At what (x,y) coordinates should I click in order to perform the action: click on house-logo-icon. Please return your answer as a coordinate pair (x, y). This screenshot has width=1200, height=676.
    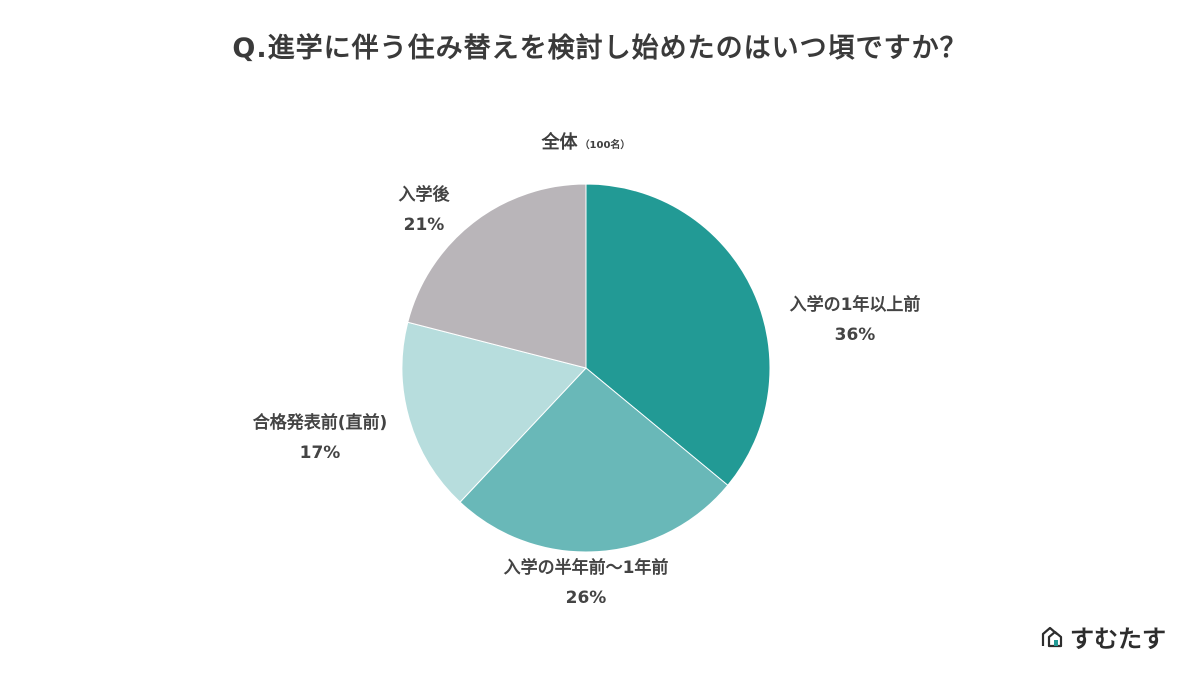
    Looking at the image, I should click on (1052, 636).